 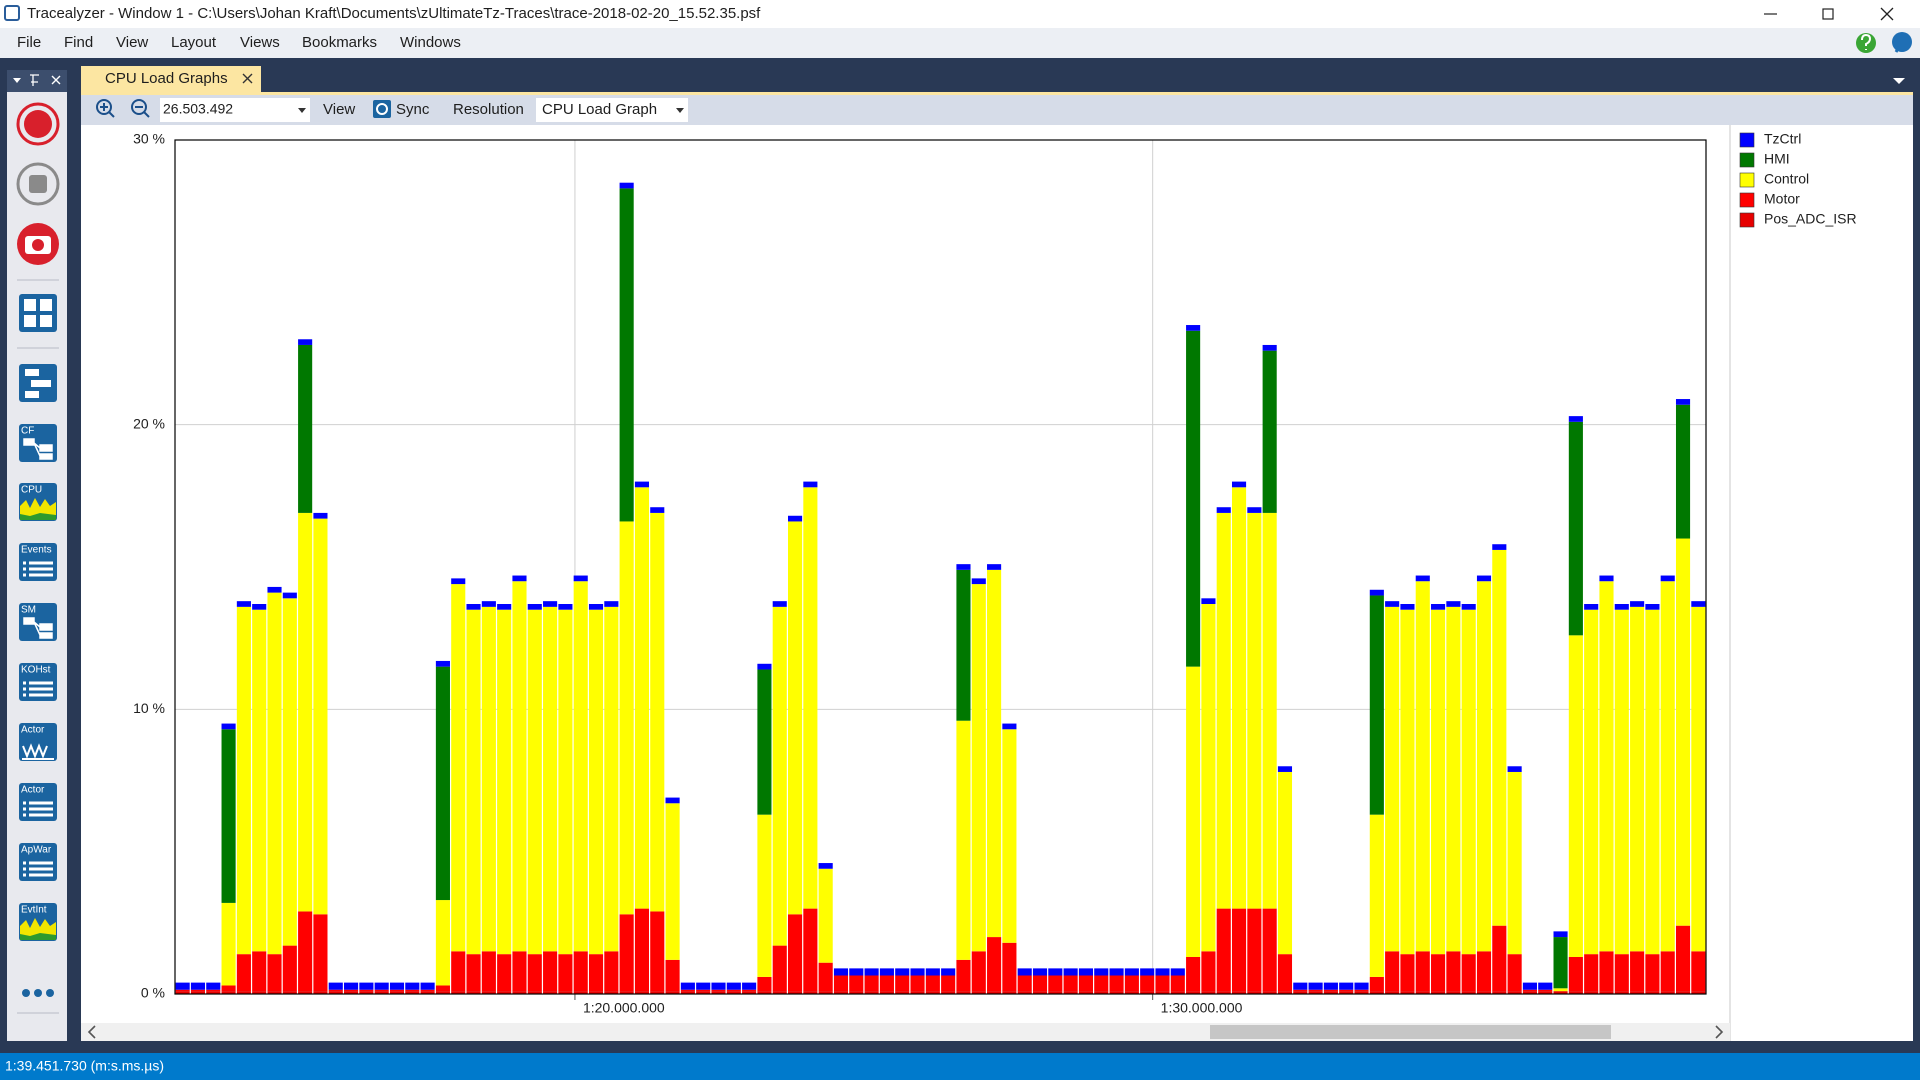 I want to click on view-icon-label: CPU, so click(x=31, y=490).